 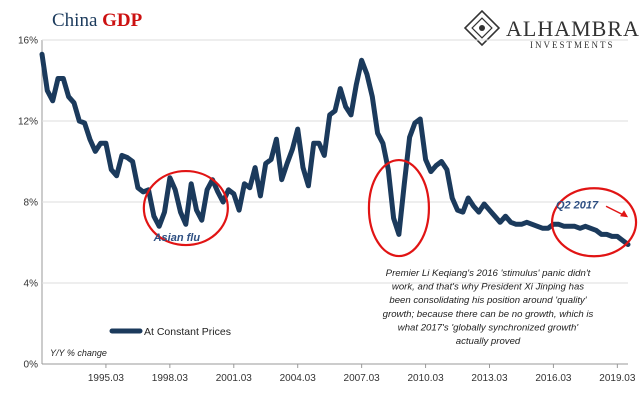 What do you see at coordinates (170, 378) in the screenshot?
I see `x-tick-label: 1998.03` at bounding box center [170, 378].